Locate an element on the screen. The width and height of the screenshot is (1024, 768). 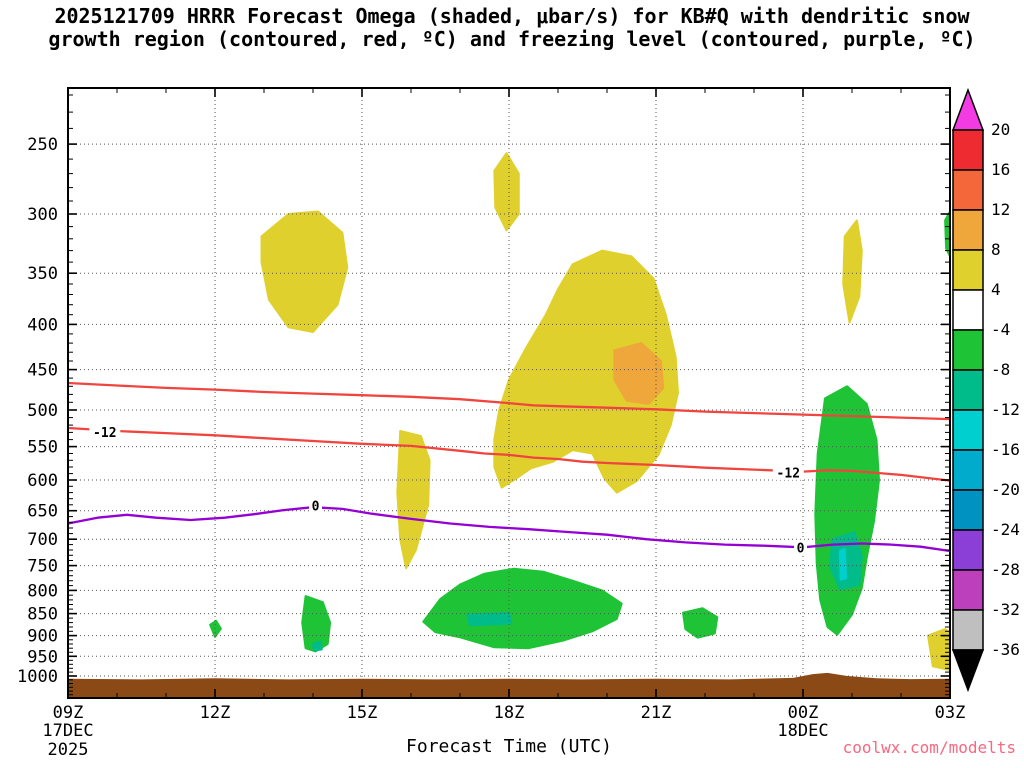
svg-text: 400 is located at coordinates (42, 325).